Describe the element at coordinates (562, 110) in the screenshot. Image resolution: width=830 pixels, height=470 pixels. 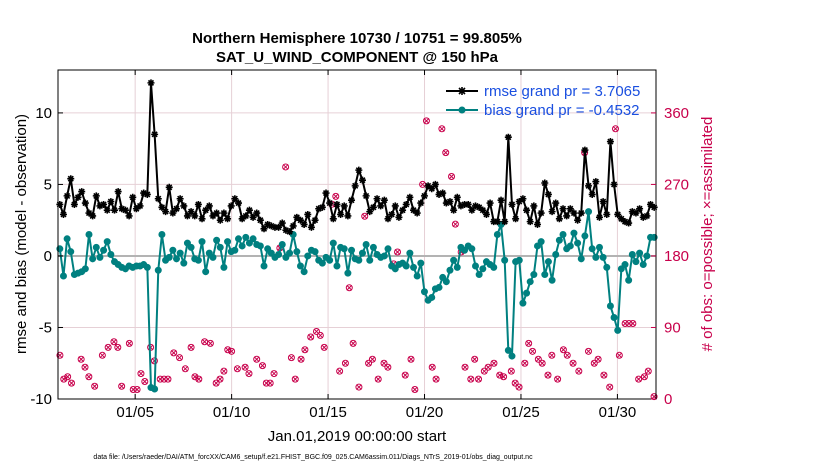
I see `legend-bias-label: bias grand pr = -0.4532` at that location.